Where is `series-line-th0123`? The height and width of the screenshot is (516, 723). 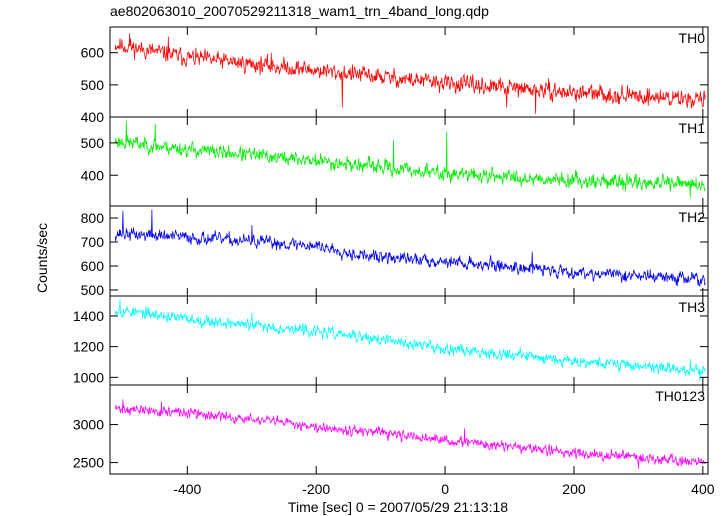 series-line-th0123 is located at coordinates (410, 434).